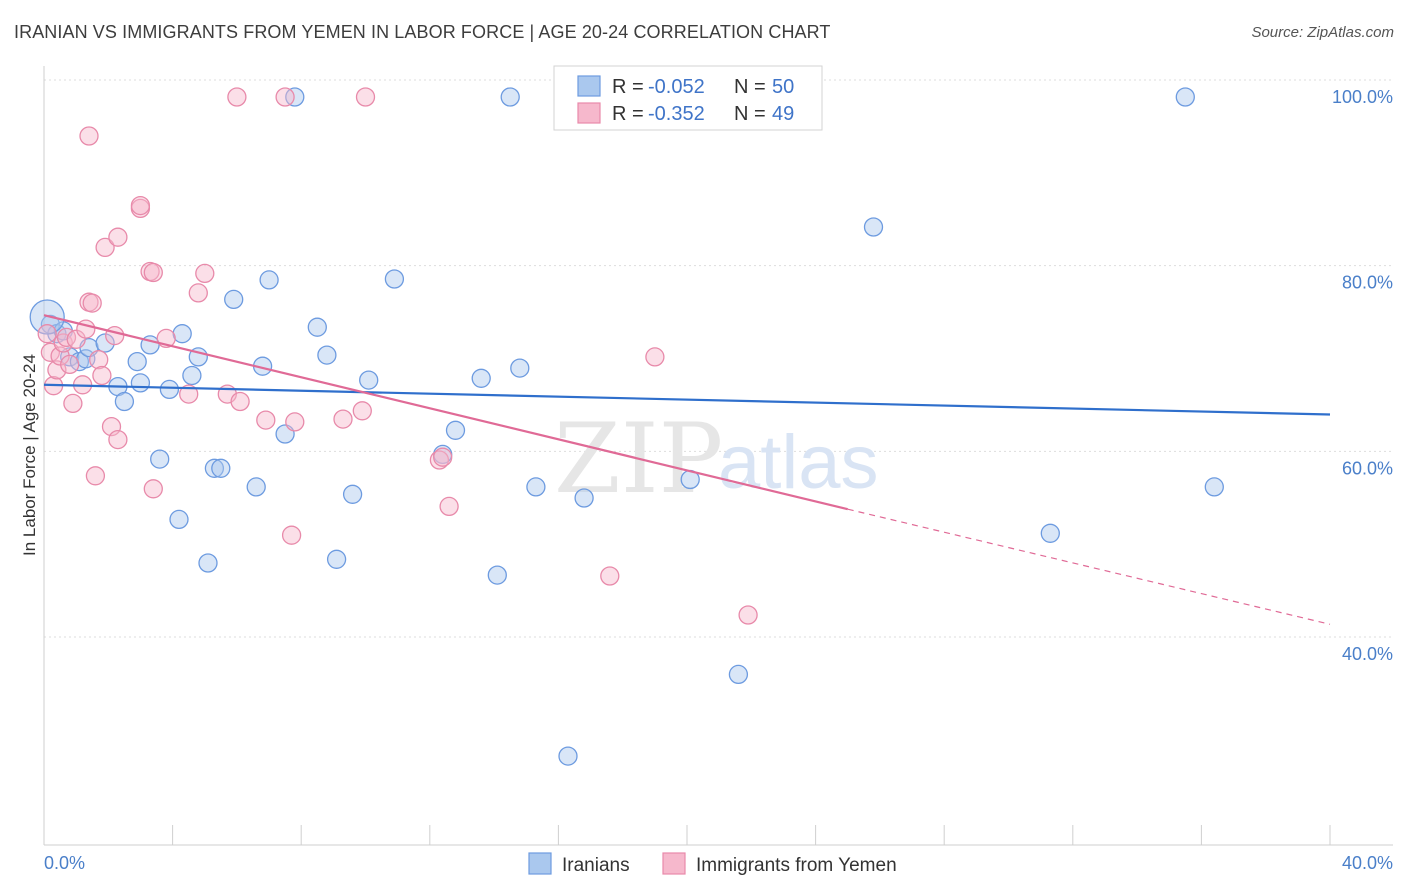 Image resolution: width=1406 pixels, height=892 pixels. I want to click on x-ticks, so click(687, 835).